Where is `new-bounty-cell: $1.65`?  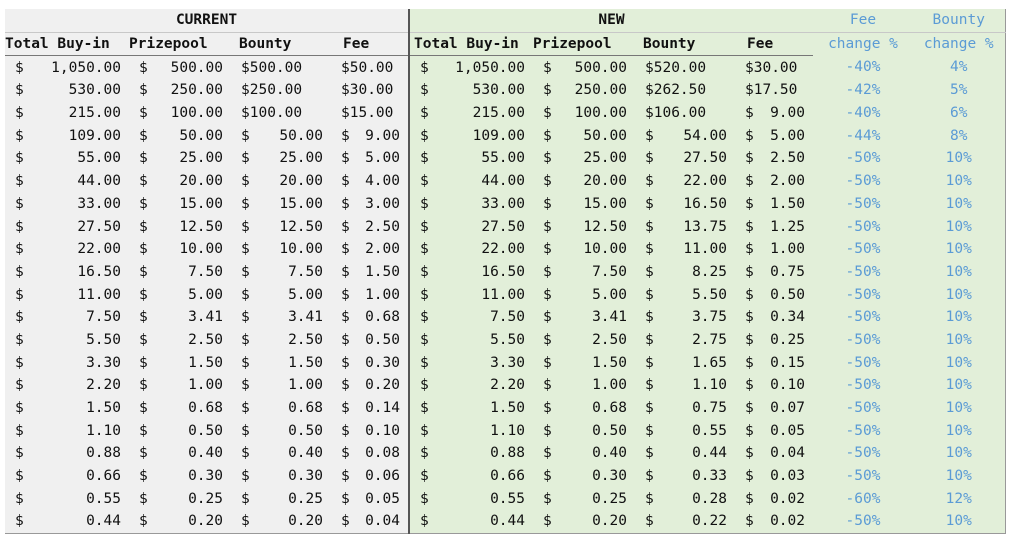 new-bounty-cell: $1.65 is located at coordinates (685, 362).